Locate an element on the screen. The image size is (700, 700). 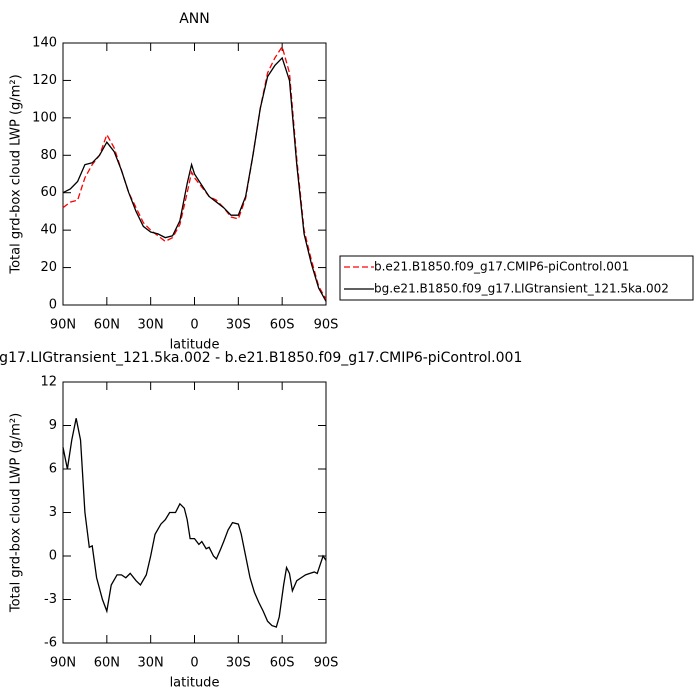
y-tick-label: -3 is located at coordinates (50, 599).